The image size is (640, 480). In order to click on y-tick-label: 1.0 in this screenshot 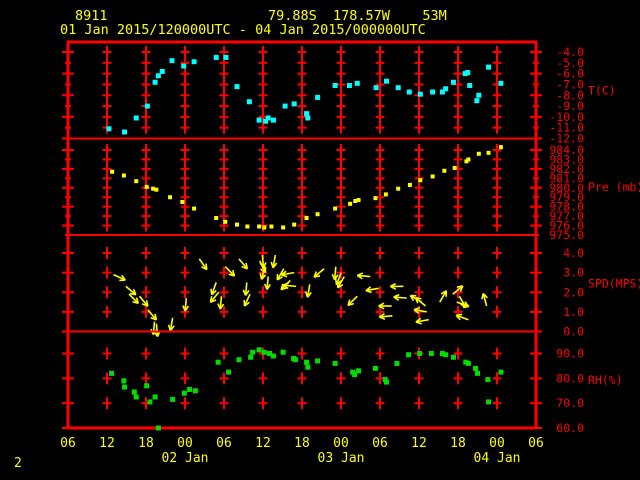, I will do `click(573, 312)`.